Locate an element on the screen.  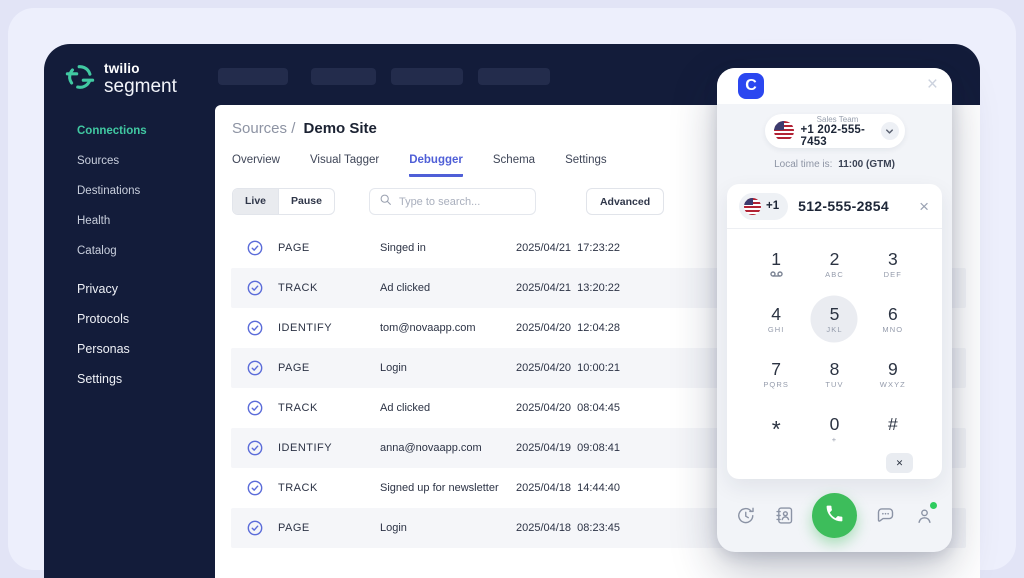
clear-number-icon: × is located at coordinates (924, 206).